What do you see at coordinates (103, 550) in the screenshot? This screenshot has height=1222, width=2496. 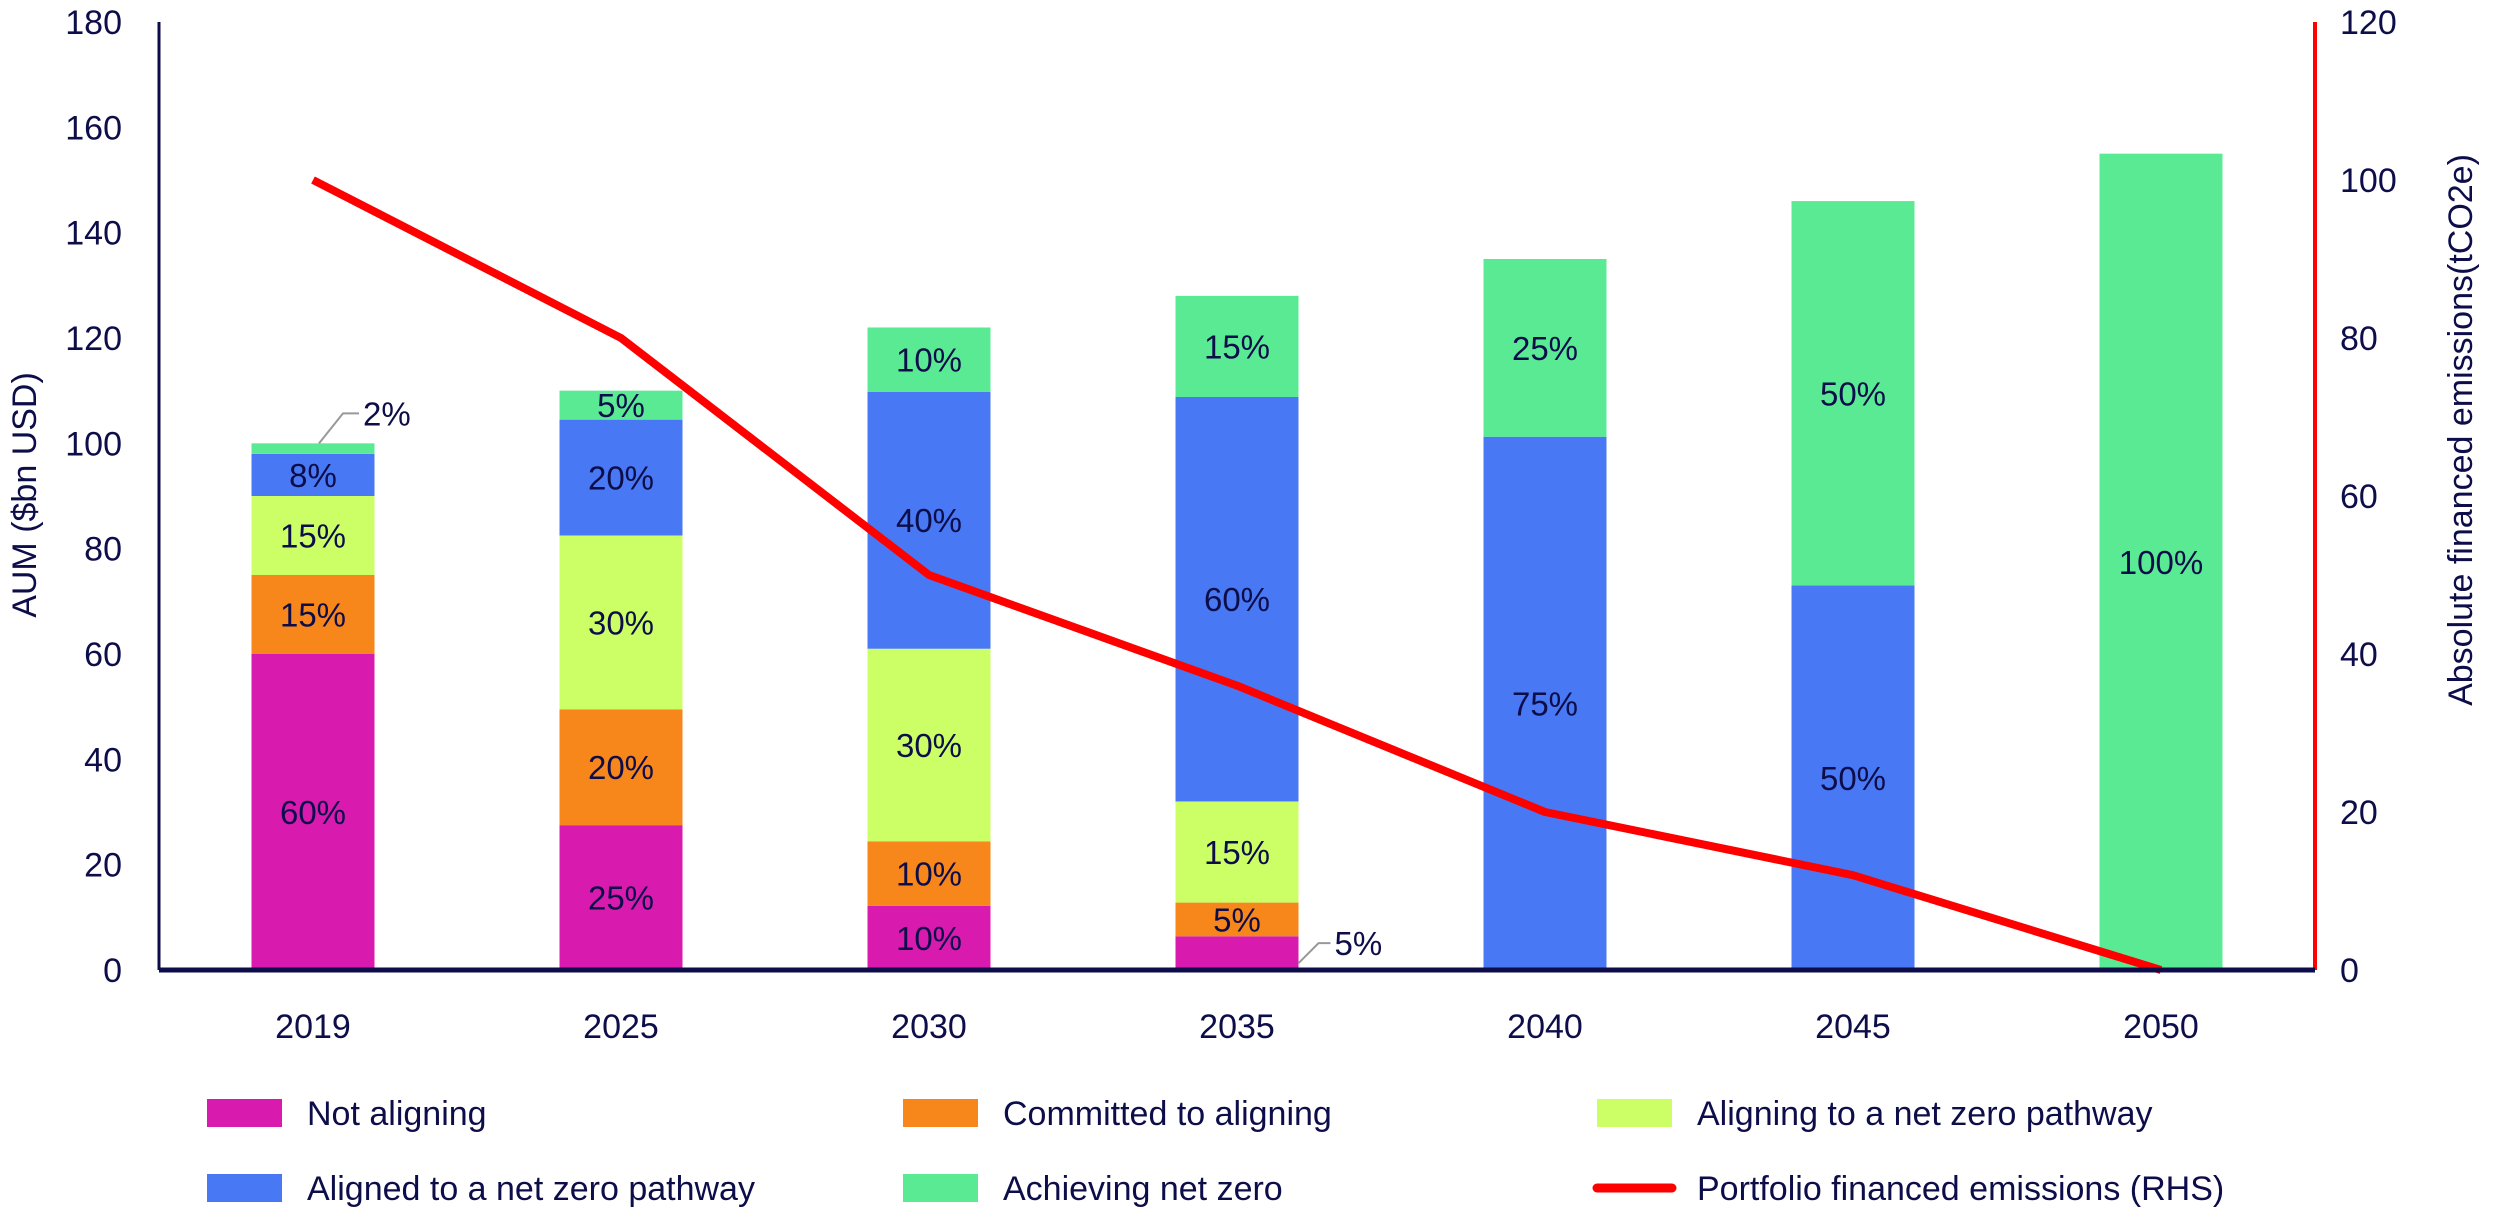 I see `y-tick-label: 80` at bounding box center [103, 550].